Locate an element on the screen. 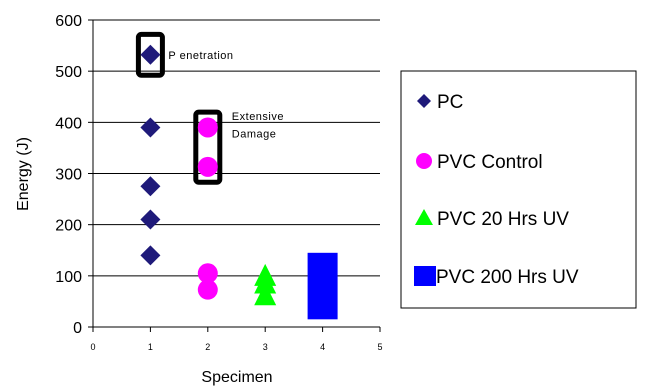 The width and height of the screenshot is (651, 387). y-tick-label: 100 is located at coordinates (68, 277).